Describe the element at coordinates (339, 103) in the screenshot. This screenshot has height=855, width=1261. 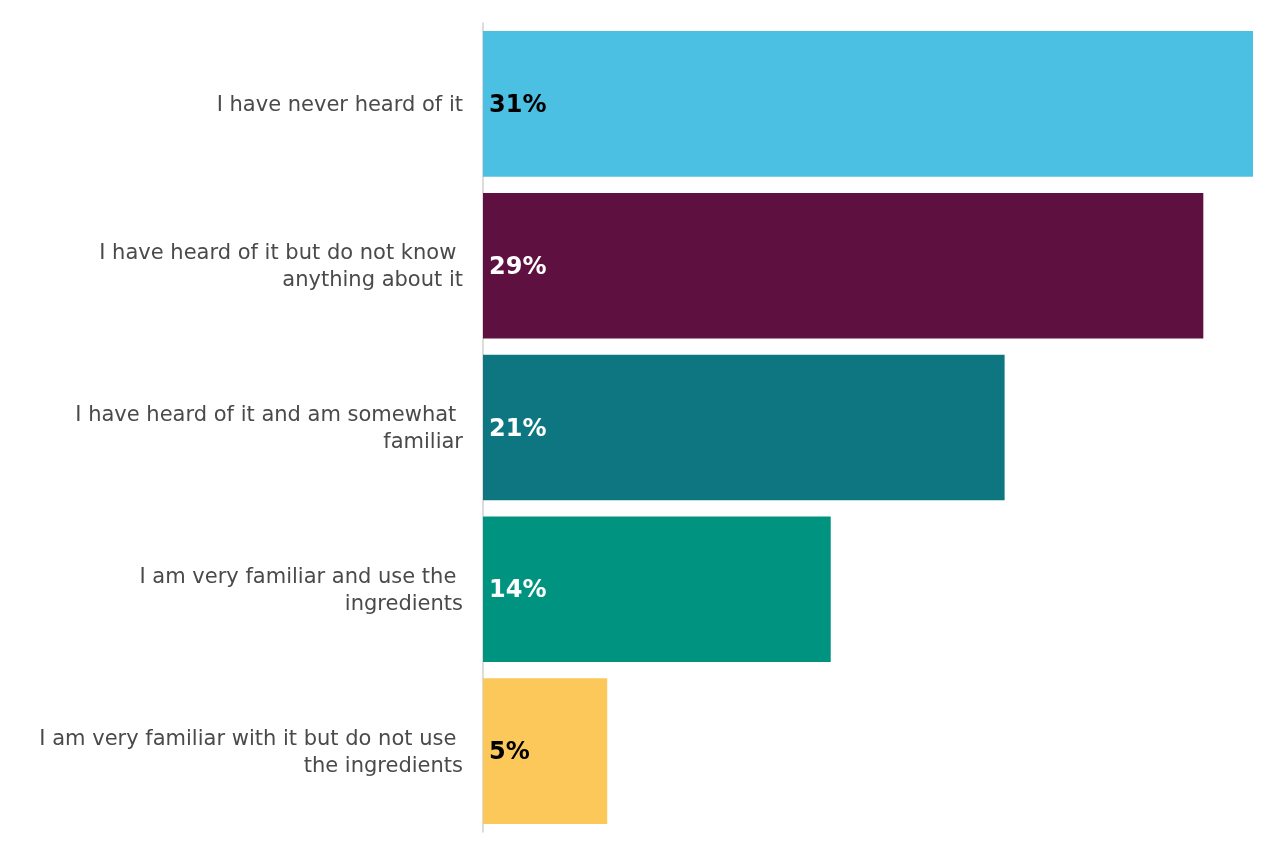
I see `y-tick-label: I have never heard of it` at that location.